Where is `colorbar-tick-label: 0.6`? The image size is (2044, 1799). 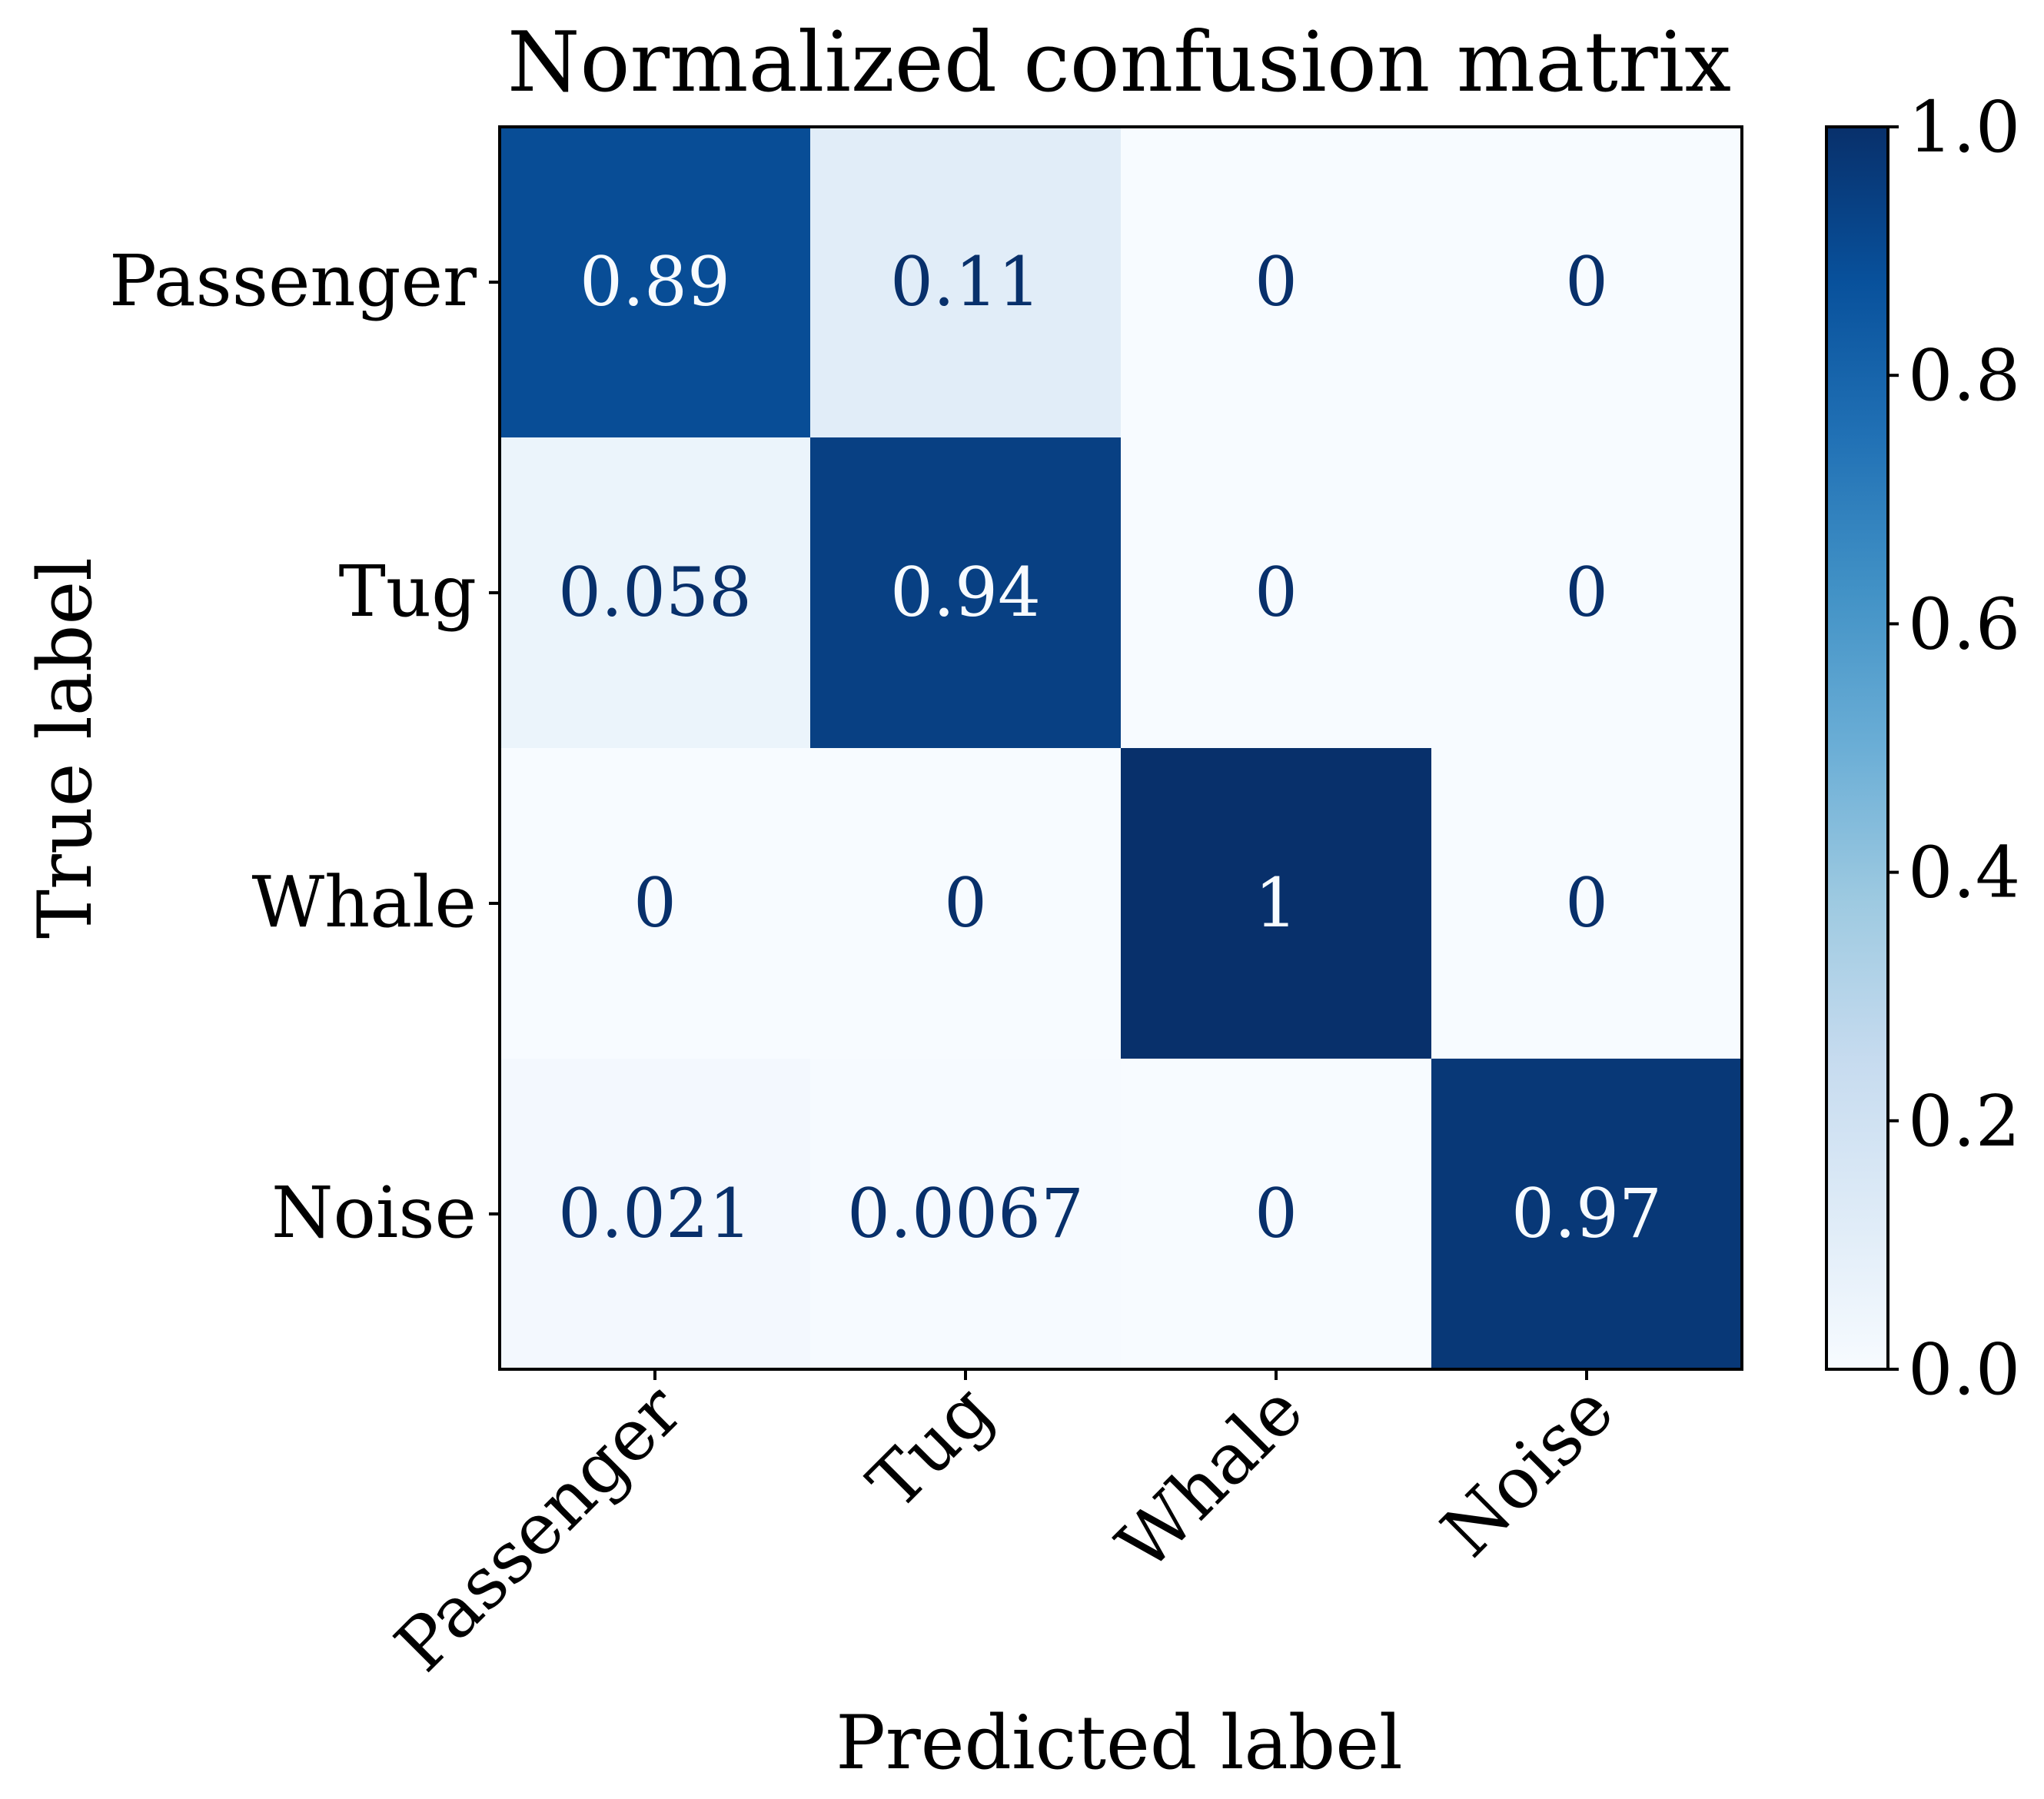
colorbar-tick-label: 0.6 is located at coordinates (1964, 624).